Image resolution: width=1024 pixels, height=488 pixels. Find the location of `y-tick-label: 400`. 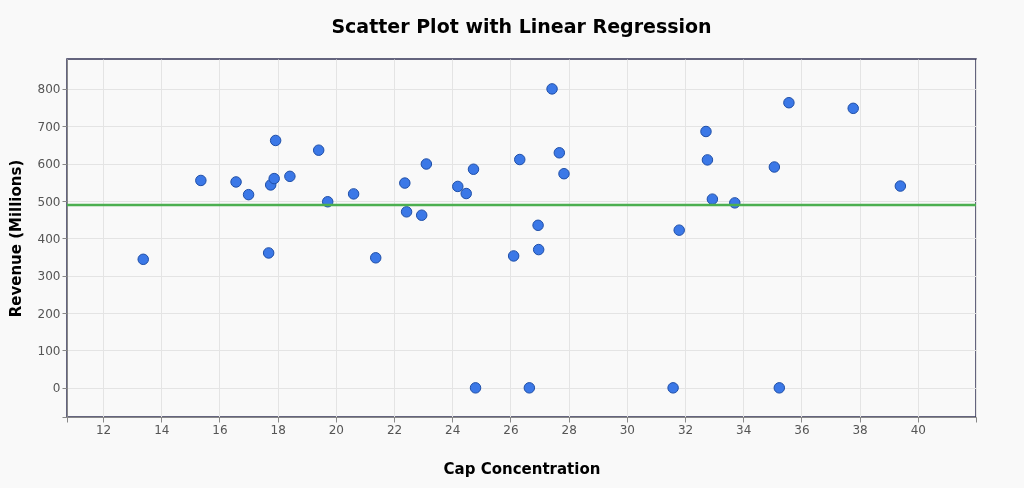

y-tick-label: 400 is located at coordinates (49, 238).